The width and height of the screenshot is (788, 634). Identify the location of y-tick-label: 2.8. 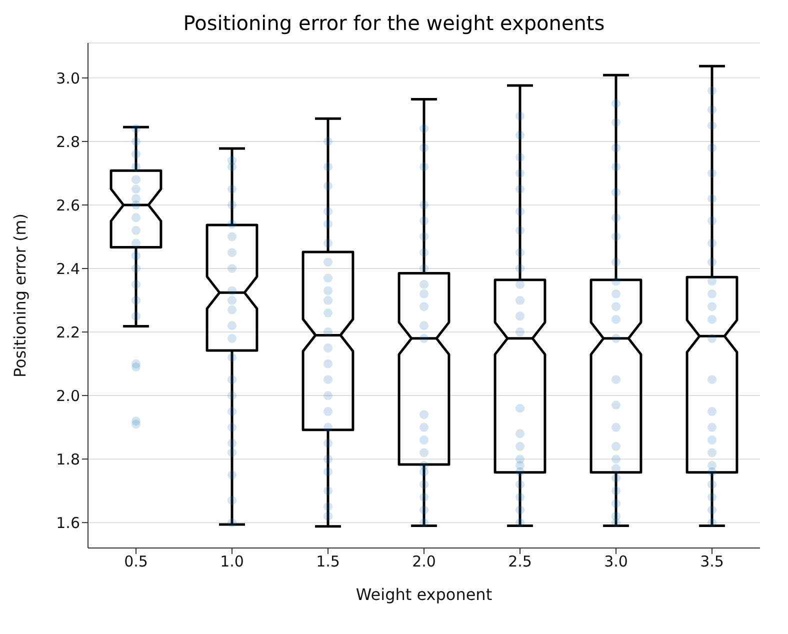
(68, 141).